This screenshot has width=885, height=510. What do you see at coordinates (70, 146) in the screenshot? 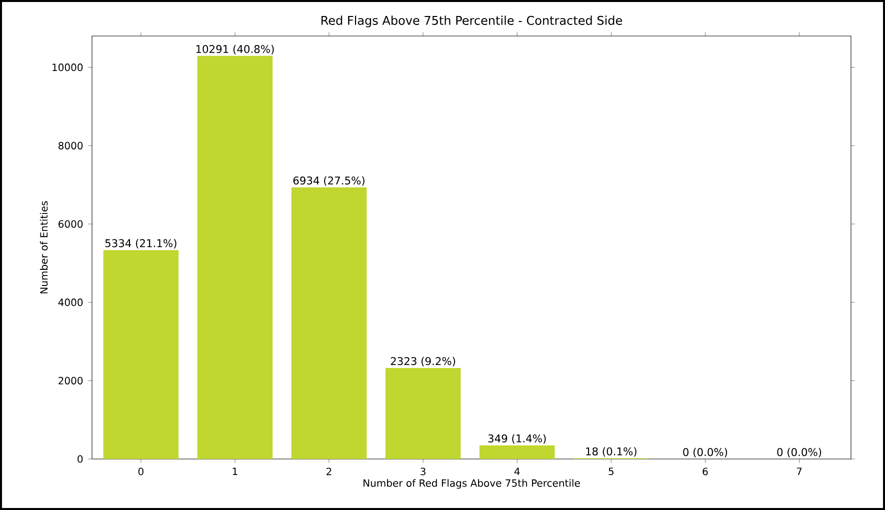
I see `y-tick-label: 8000` at bounding box center [70, 146].